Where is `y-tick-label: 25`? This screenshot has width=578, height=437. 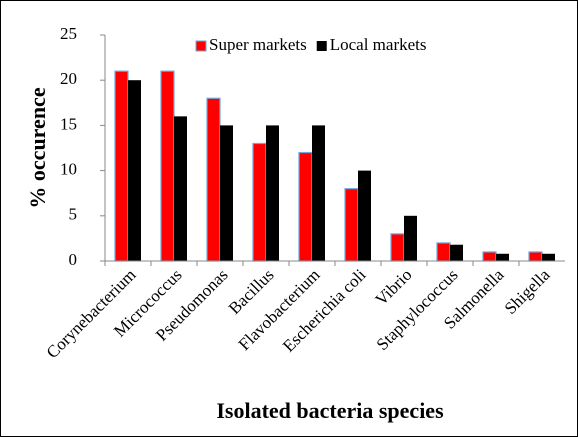 y-tick-label: 25 is located at coordinates (68, 33).